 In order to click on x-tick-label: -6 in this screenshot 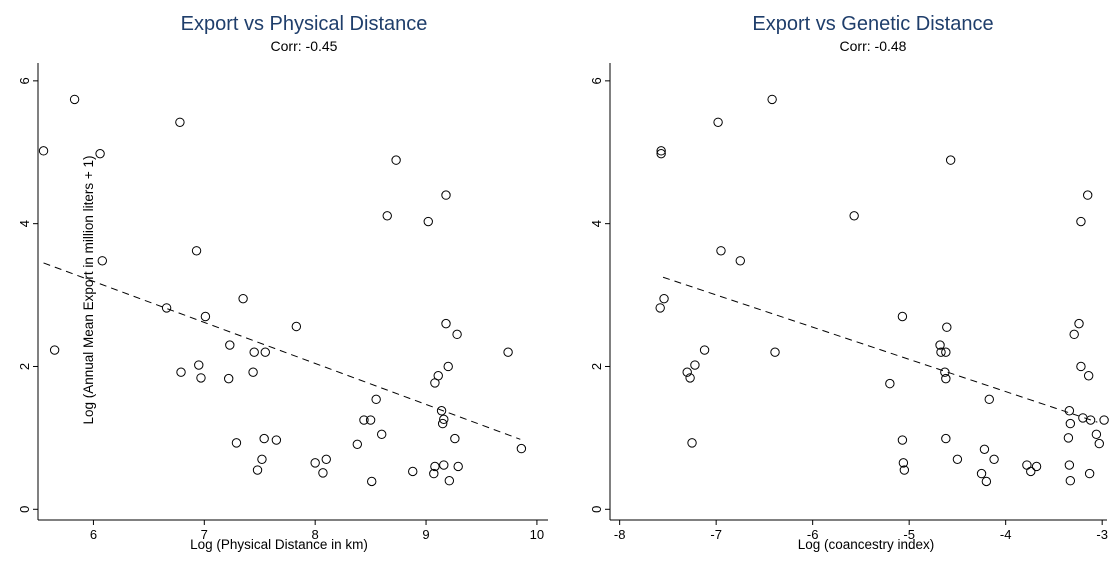, I will do `click(813, 534)`.